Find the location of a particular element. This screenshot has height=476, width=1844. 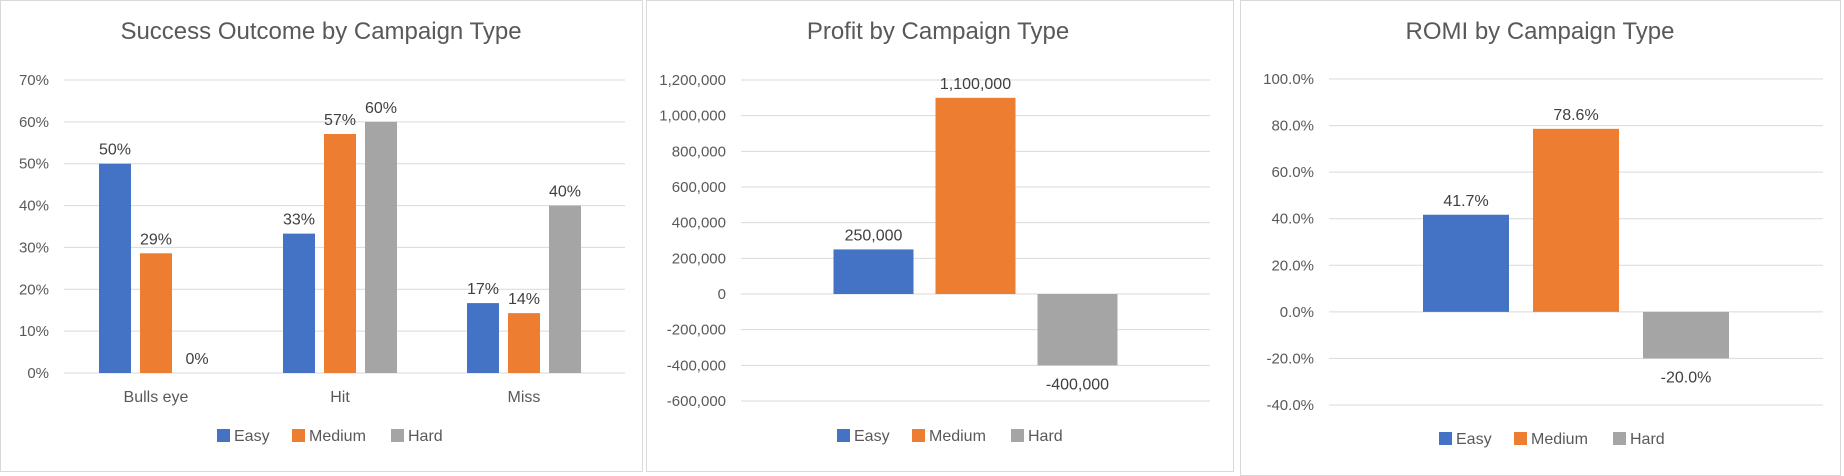

category-label: Hit is located at coordinates (340, 397).